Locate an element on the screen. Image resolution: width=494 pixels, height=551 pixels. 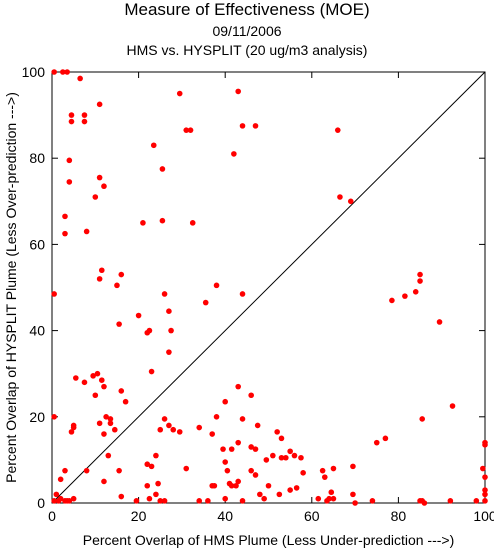
y-tick-label: 60 is located at coordinates (37, 244).